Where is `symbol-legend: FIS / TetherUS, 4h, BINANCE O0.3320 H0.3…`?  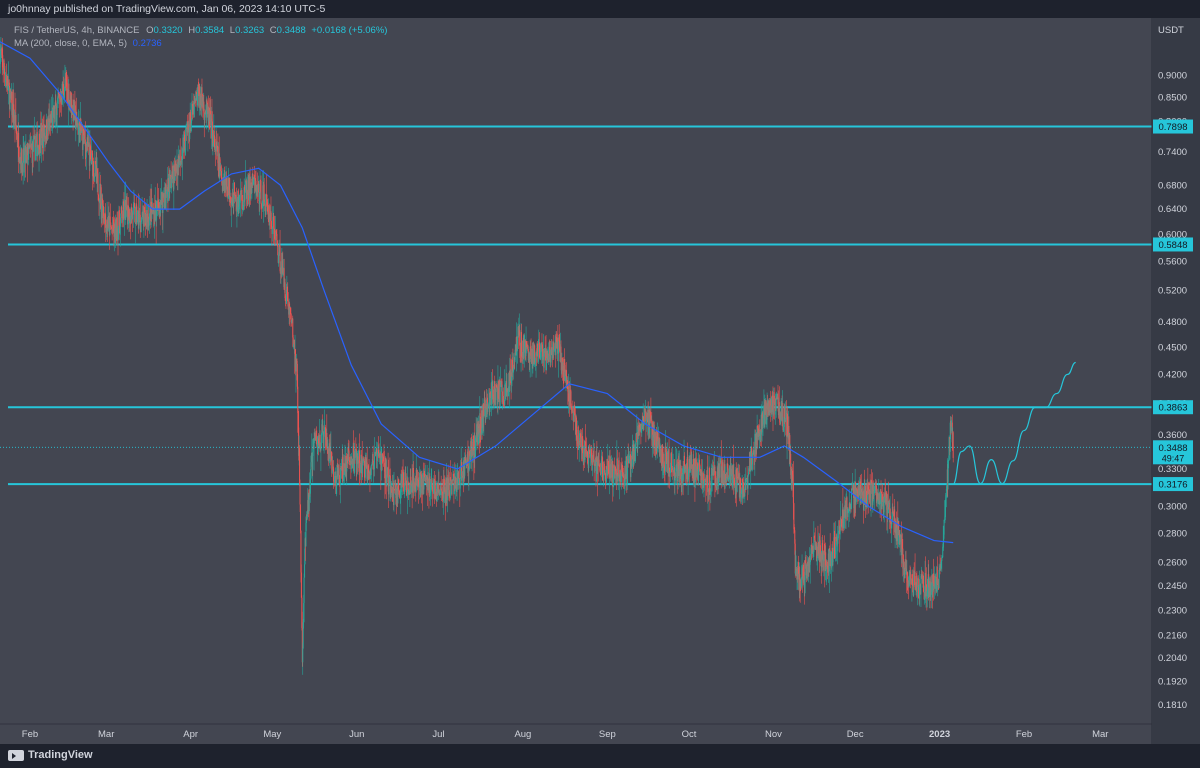
symbol-legend: FIS / TetherUS, 4h, BINANCE O0.3320 H0.3… is located at coordinates (200, 30).